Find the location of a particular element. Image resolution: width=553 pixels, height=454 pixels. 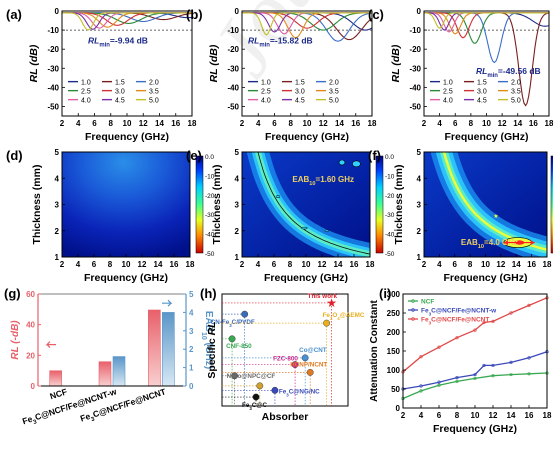

panel-label: (f) is located at coordinates (374, 155).